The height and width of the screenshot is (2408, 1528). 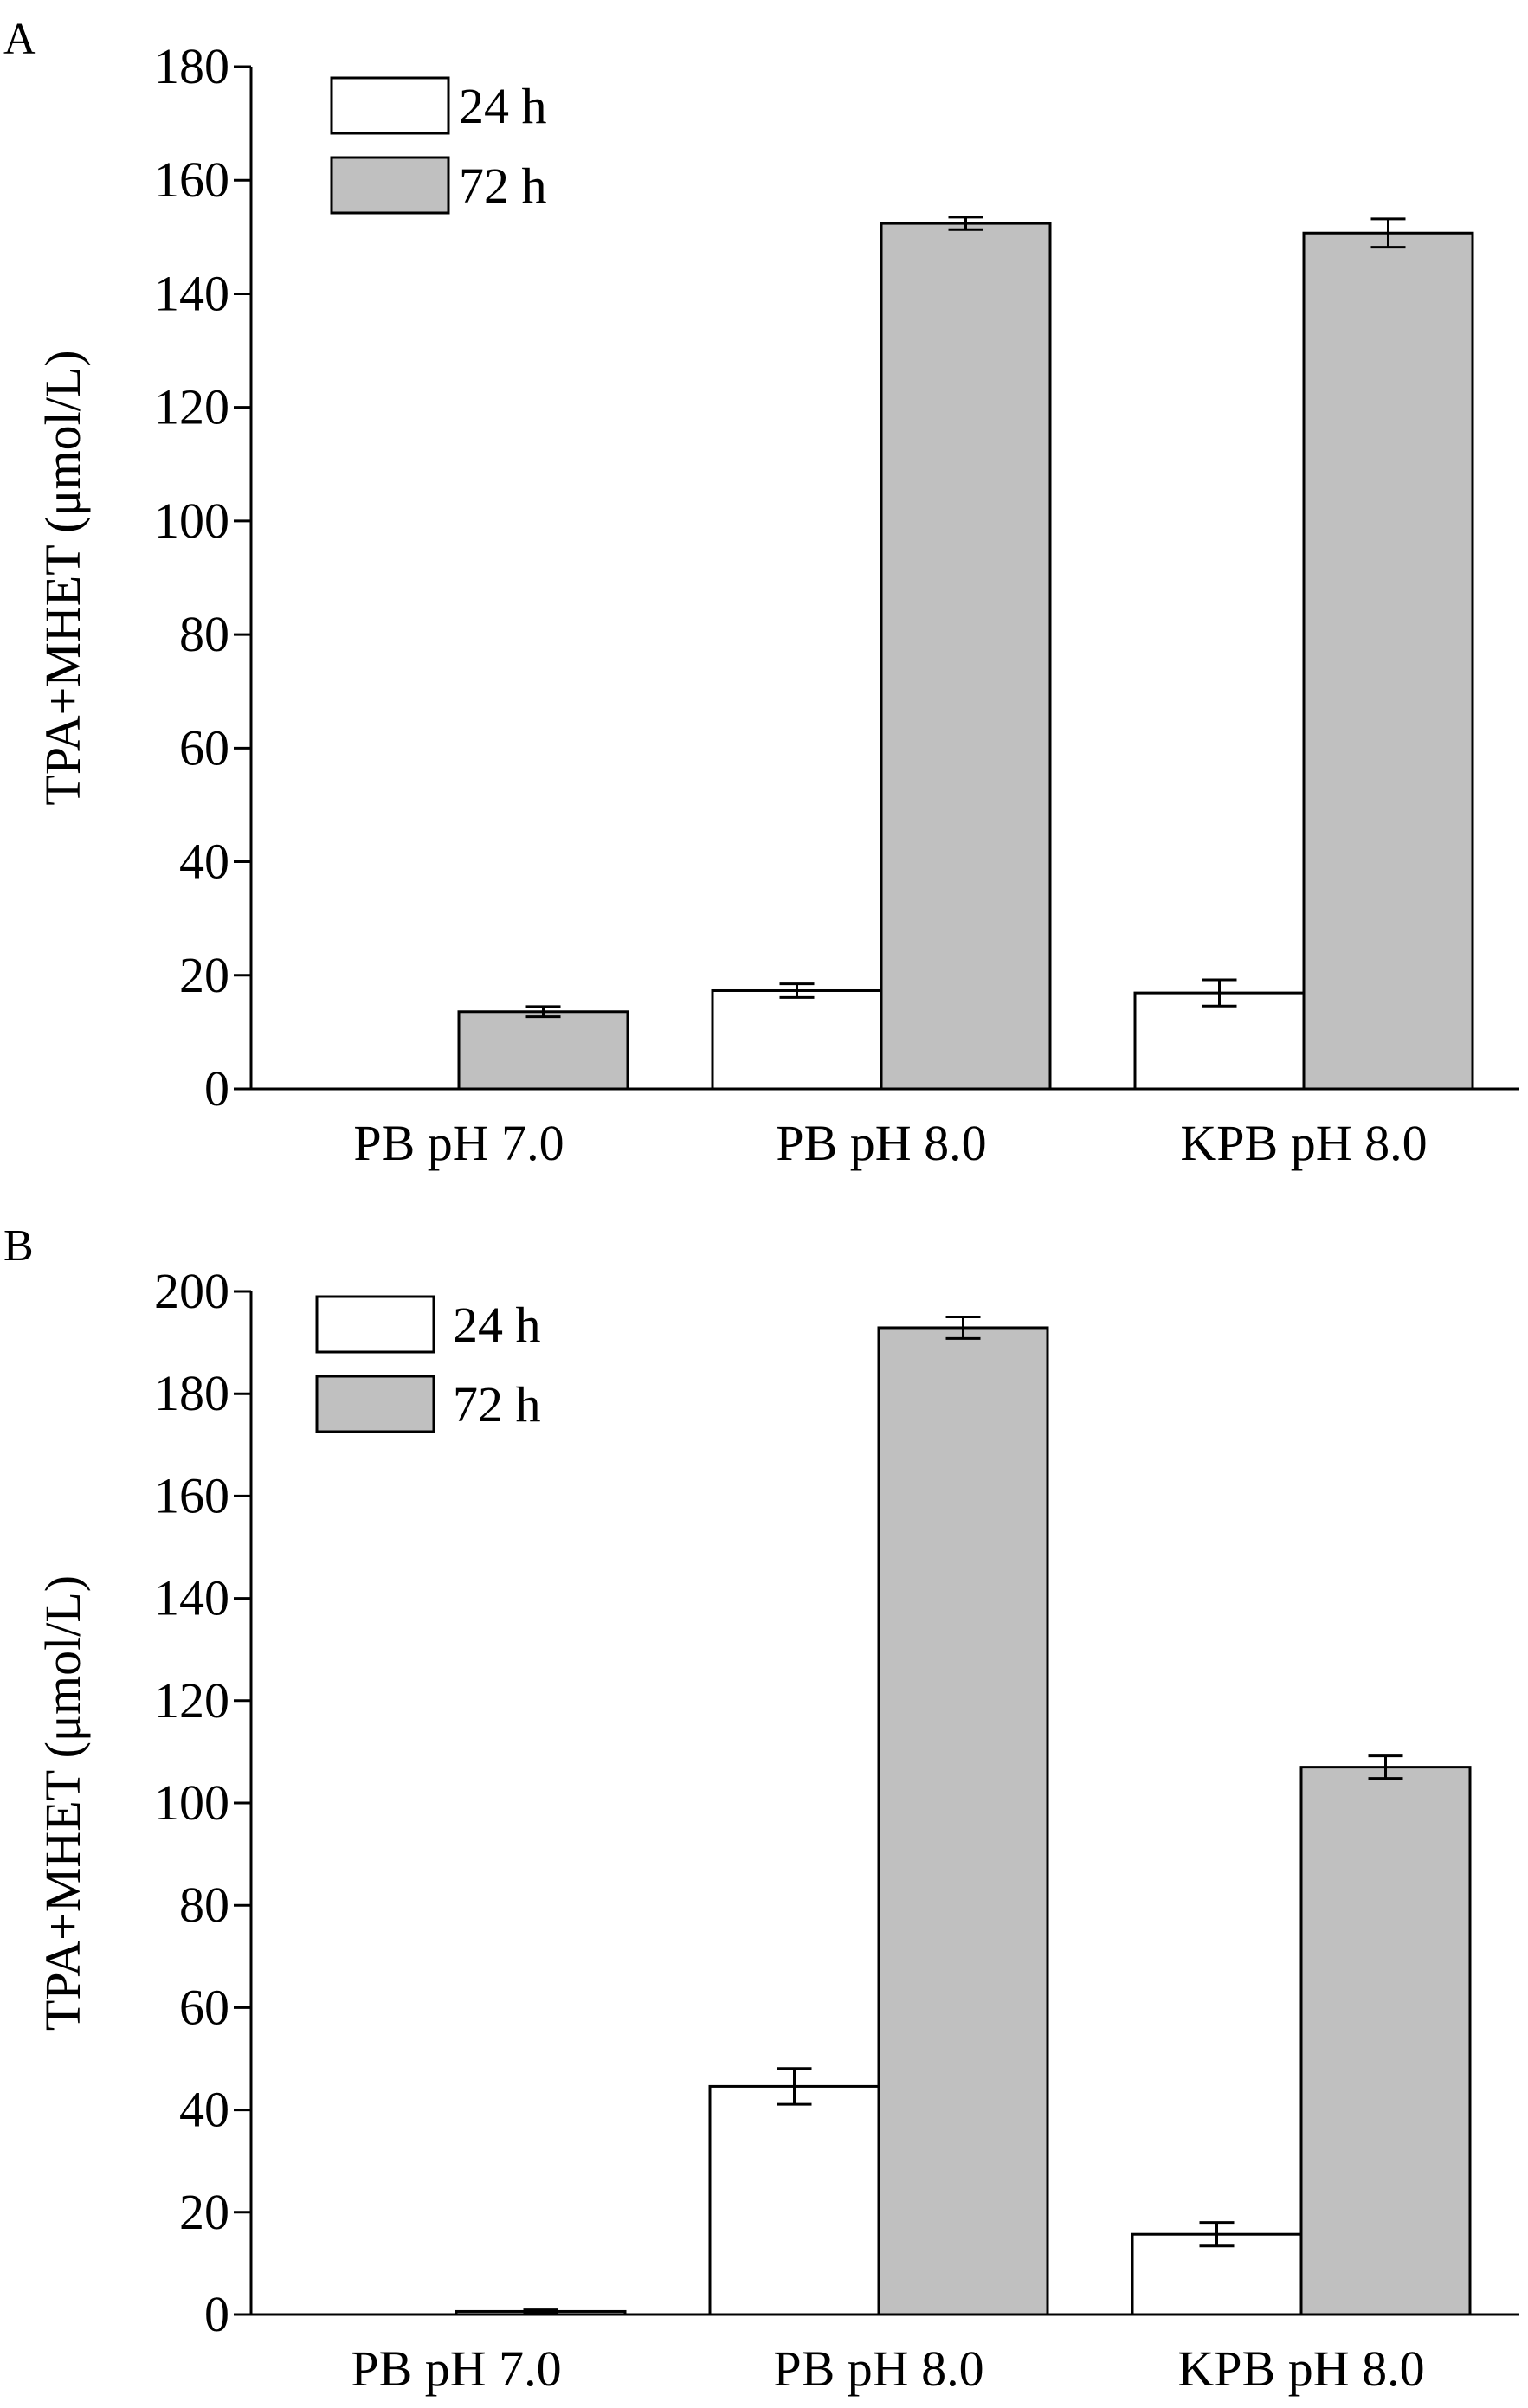 What do you see at coordinates (18, 1246) in the screenshot?
I see `panel-label: B` at bounding box center [18, 1246].